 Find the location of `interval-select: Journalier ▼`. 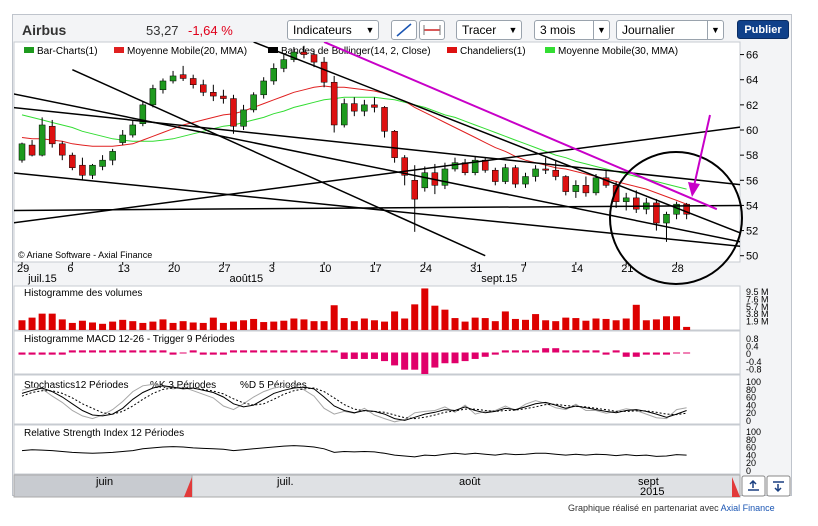

interval-select: Journalier ▼ is located at coordinates (670, 30).